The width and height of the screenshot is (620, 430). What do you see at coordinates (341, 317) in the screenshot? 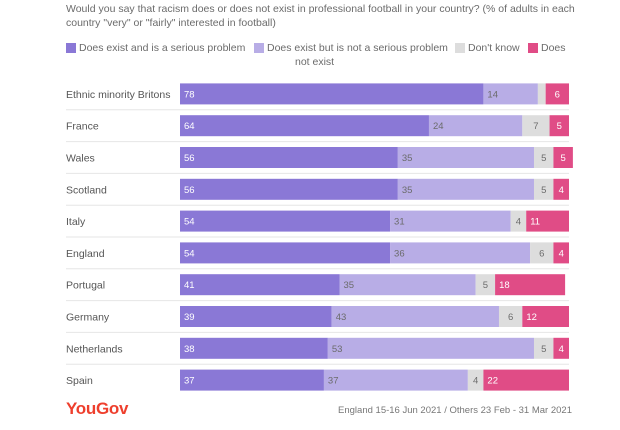
I see `data-label: 43` at bounding box center [341, 317].